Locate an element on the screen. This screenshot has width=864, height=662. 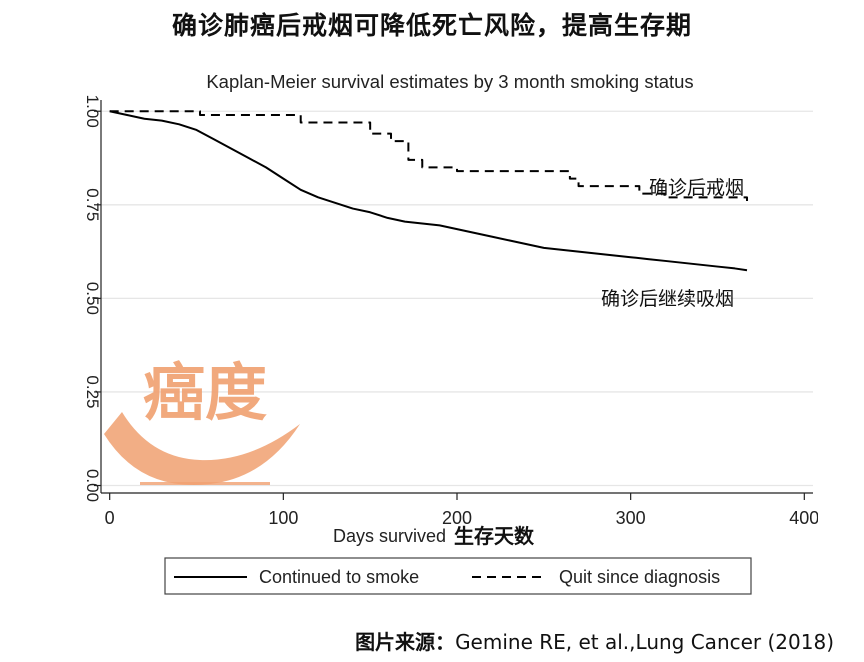
x-tick-label-4: 400 is located at coordinates (803, 518).